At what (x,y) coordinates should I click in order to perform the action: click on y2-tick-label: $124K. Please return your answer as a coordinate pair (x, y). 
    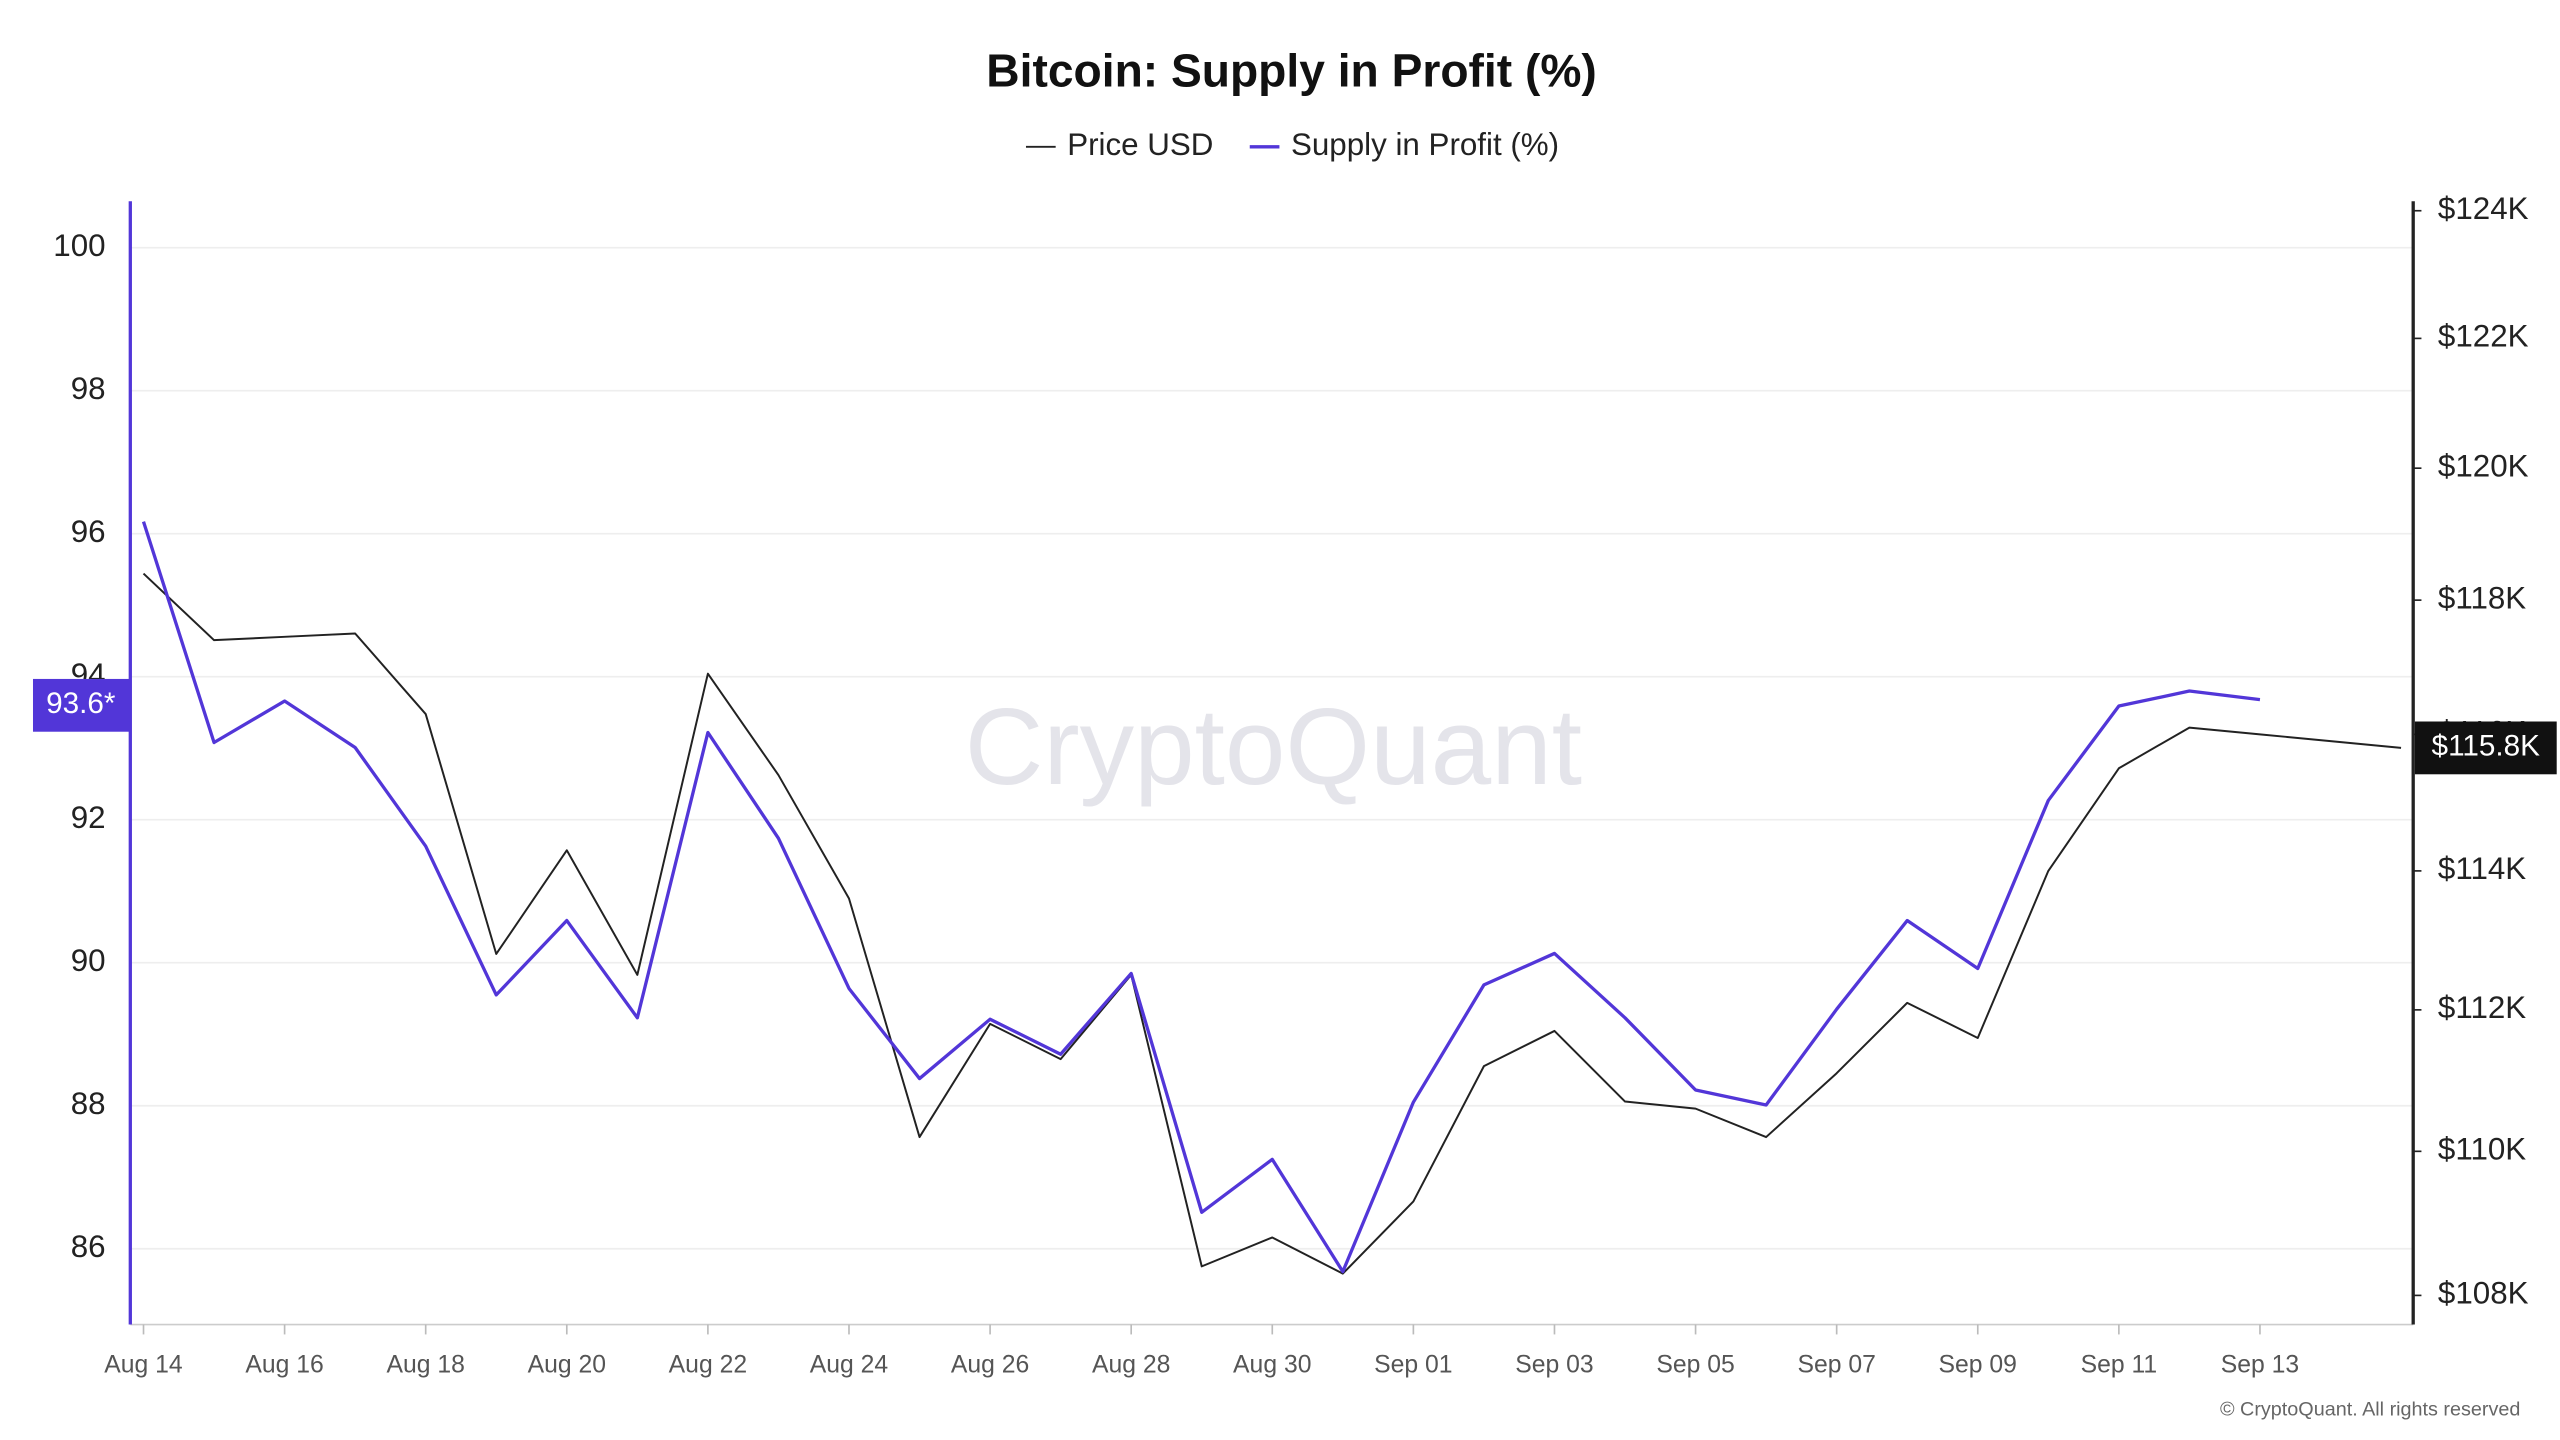
    Looking at the image, I should click on (2483, 208).